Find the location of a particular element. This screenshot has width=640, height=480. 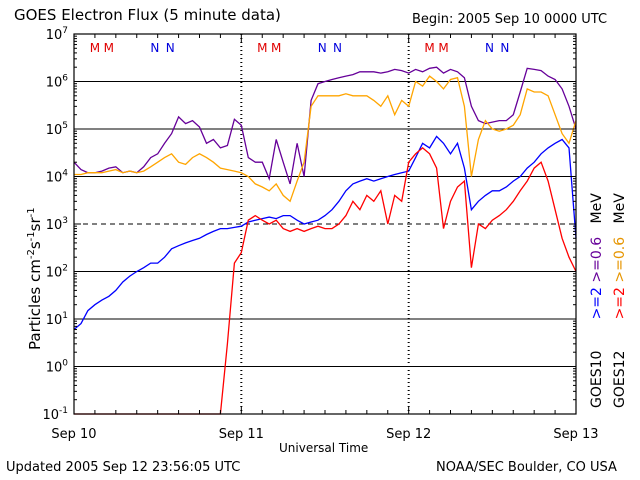

y-tick-label: 10⁻¹ is located at coordinates (55, 414).